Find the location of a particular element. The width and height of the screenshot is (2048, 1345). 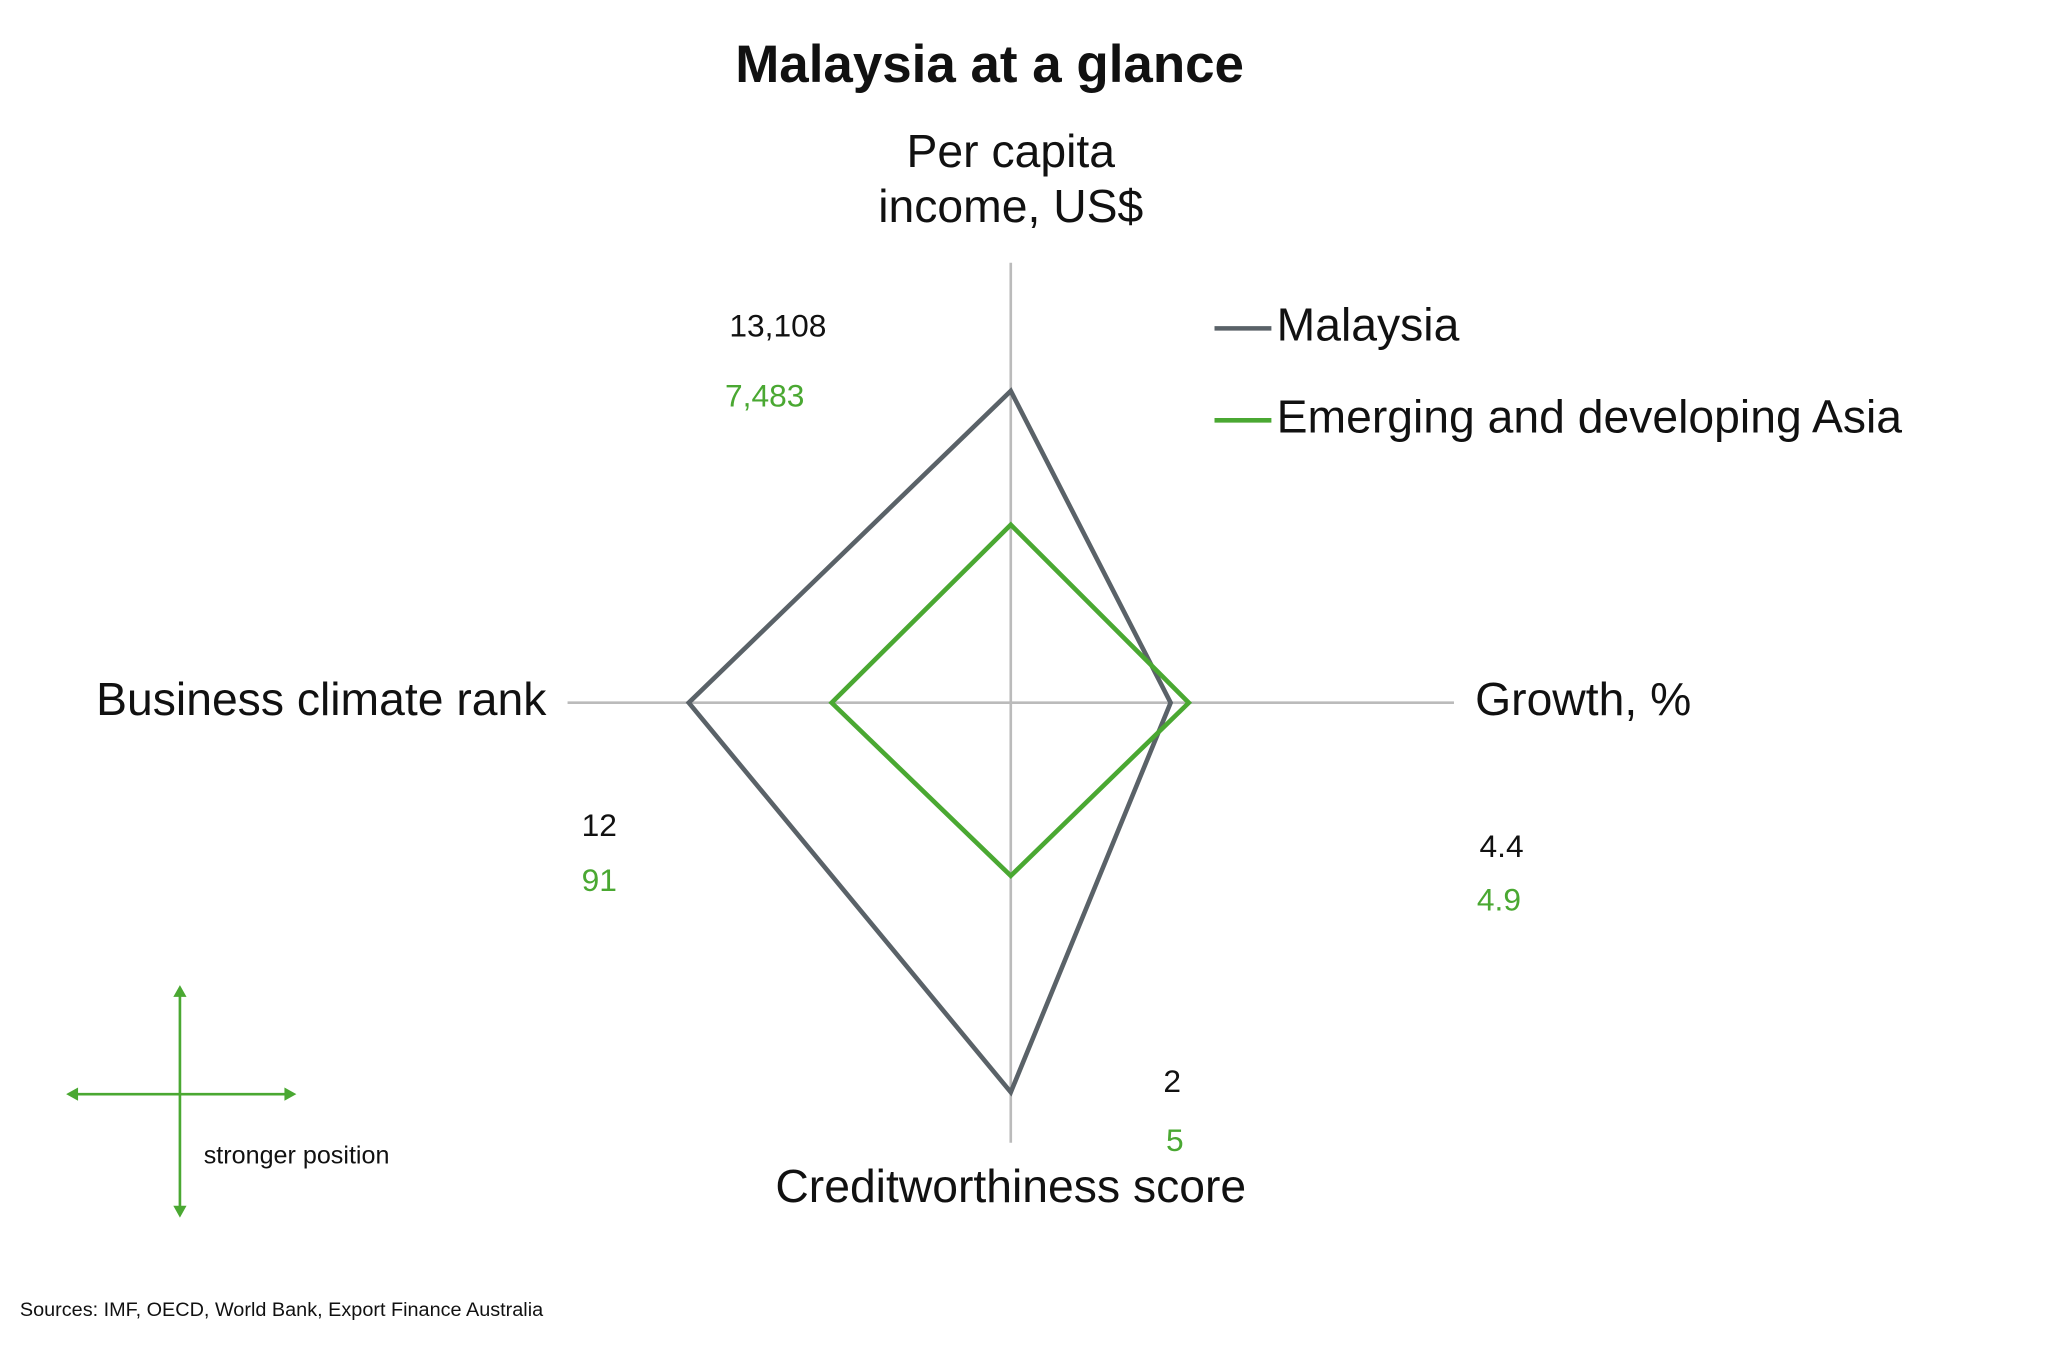

value-label: 7,483 is located at coordinates (764, 395).